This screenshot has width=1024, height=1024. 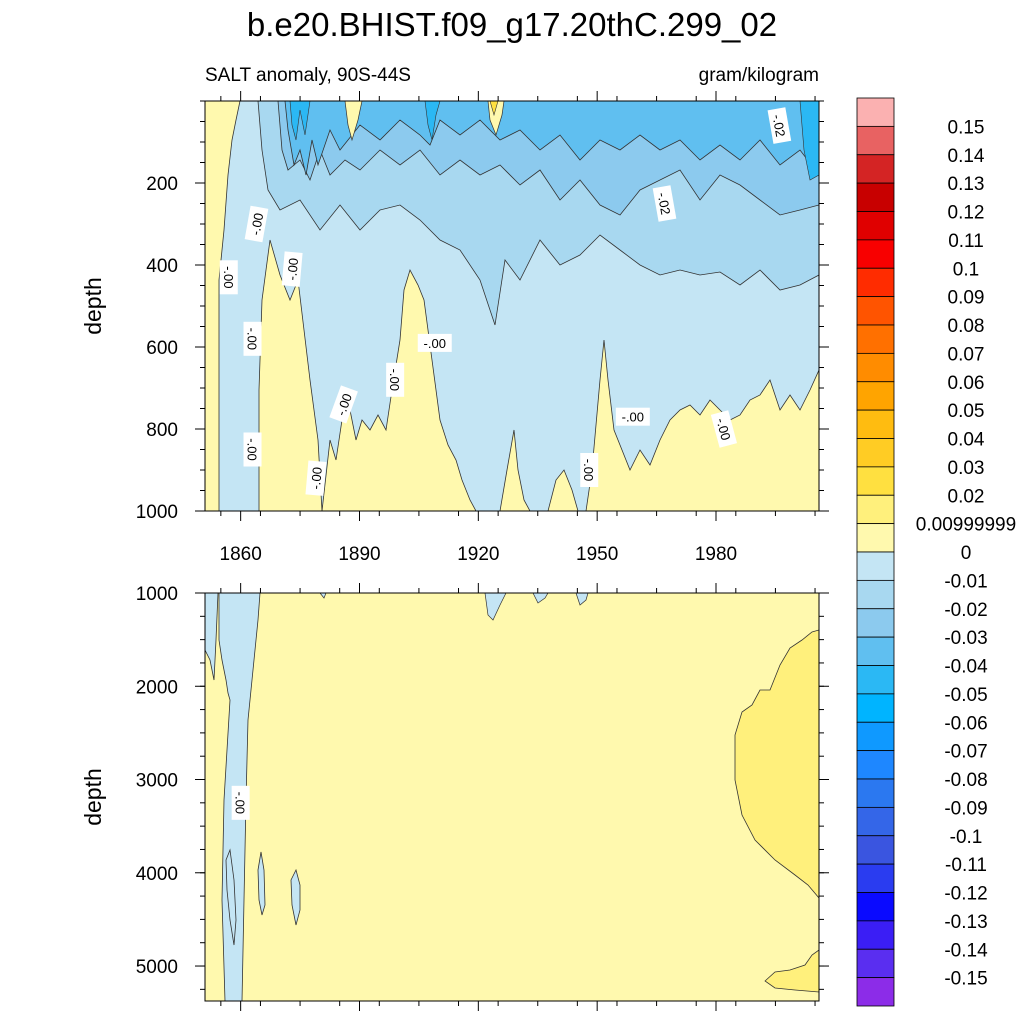 What do you see at coordinates (308, 75) in the screenshot?
I see `subtitle-left: SALT anomaly, 90S-44S` at bounding box center [308, 75].